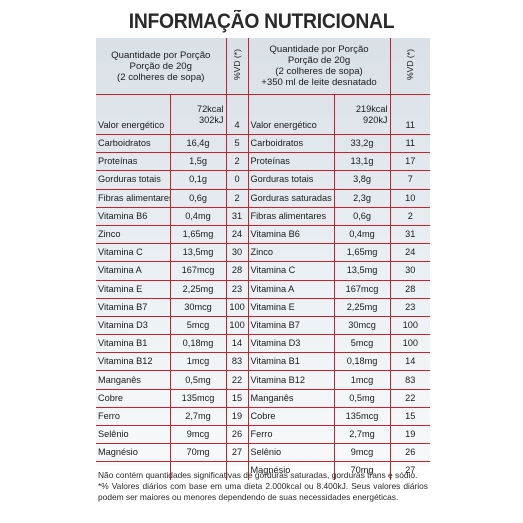 This screenshot has height=523, width=523. Describe the element at coordinates (410, 362) in the screenshot. I see `nutrient-vd-right: 14` at that location.